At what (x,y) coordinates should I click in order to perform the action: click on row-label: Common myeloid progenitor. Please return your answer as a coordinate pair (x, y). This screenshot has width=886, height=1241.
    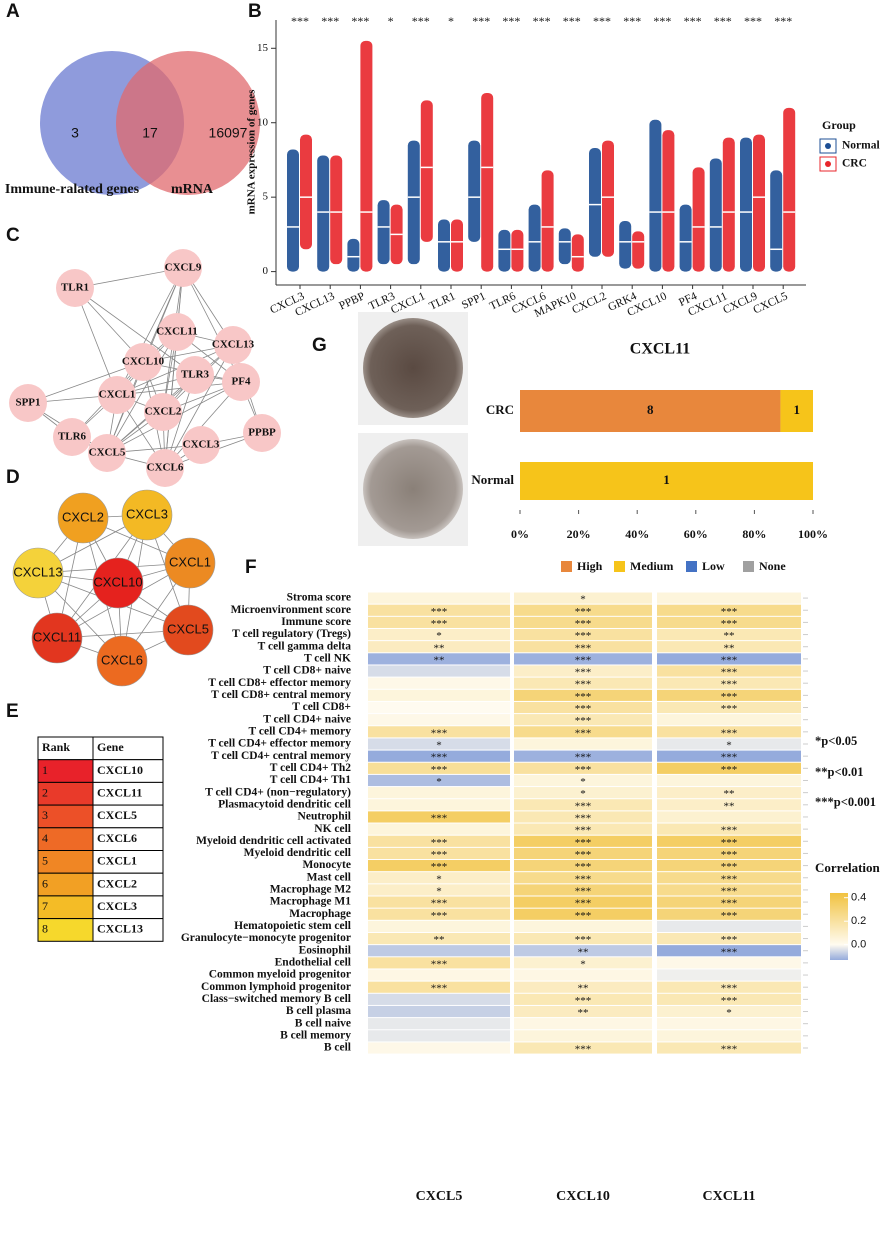
    Looking at the image, I should click on (280, 975).